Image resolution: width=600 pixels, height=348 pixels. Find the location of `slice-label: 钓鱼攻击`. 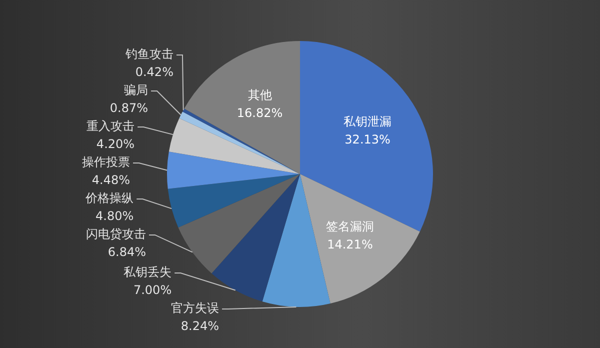

slice-label: 钓鱼攻击 is located at coordinates (149, 54).